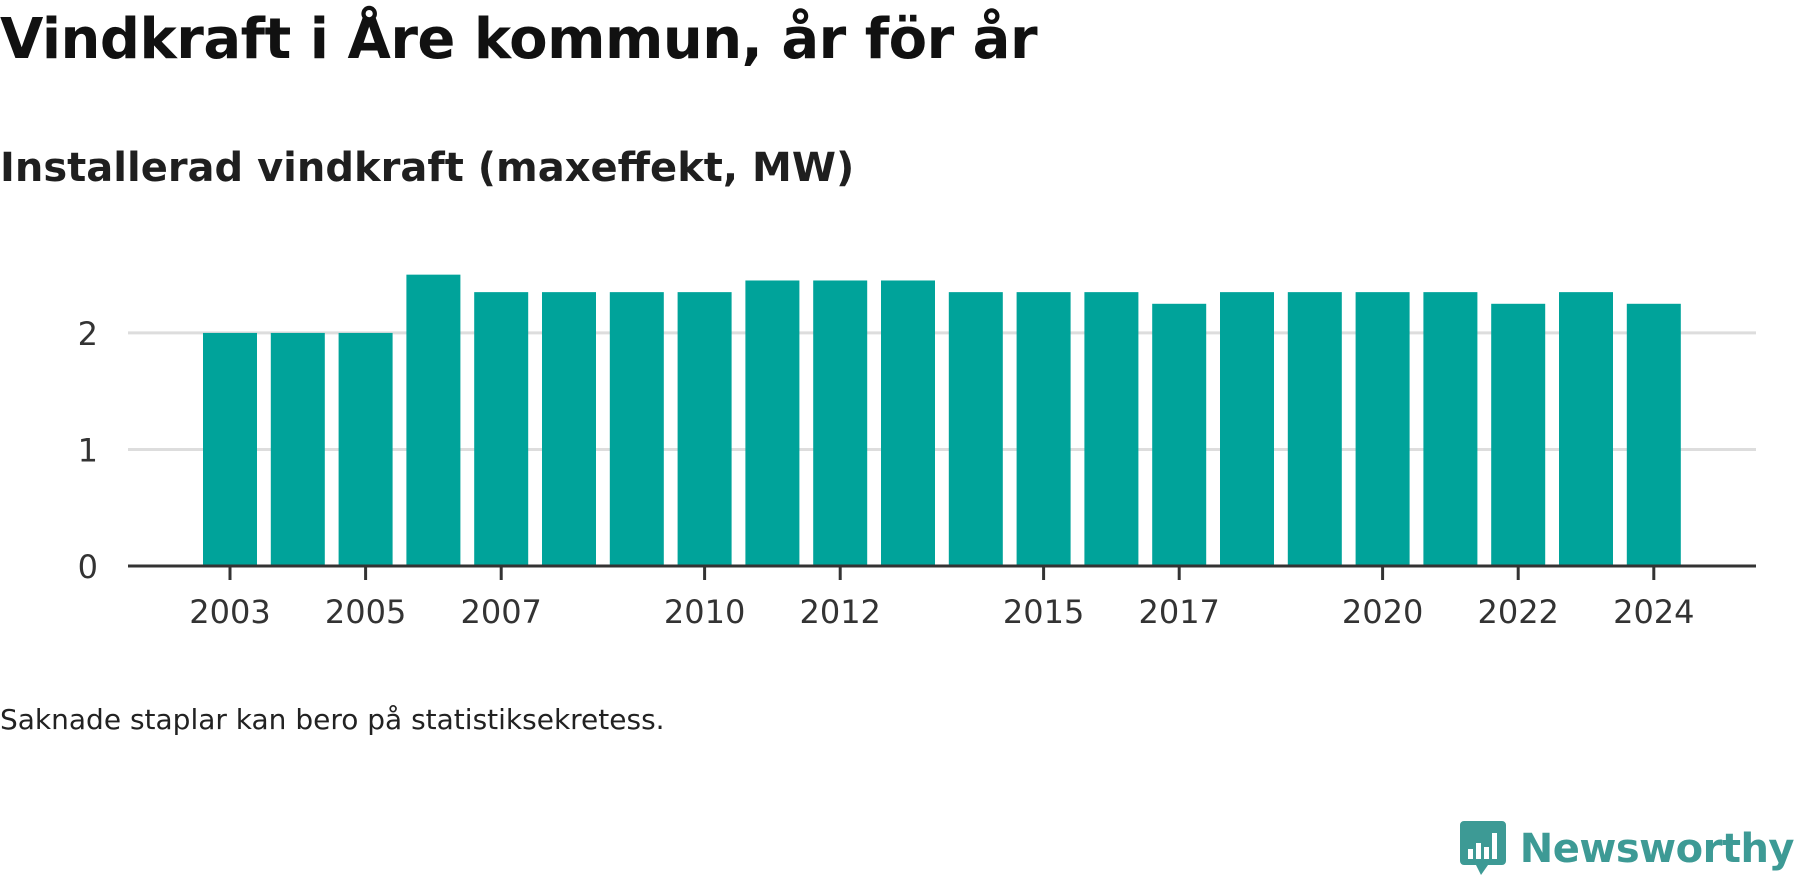 This screenshot has height=879, width=1800. Describe the element at coordinates (501, 429) in the screenshot. I see `bar-2007` at that location.